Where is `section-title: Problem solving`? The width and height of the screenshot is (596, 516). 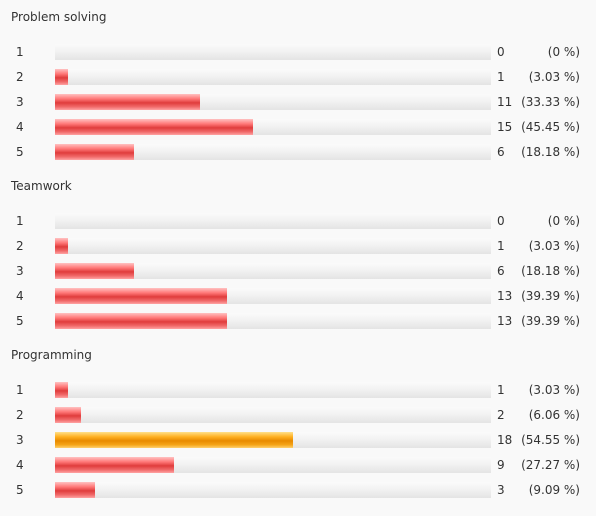
section-title: Problem solving is located at coordinates (58, 17).